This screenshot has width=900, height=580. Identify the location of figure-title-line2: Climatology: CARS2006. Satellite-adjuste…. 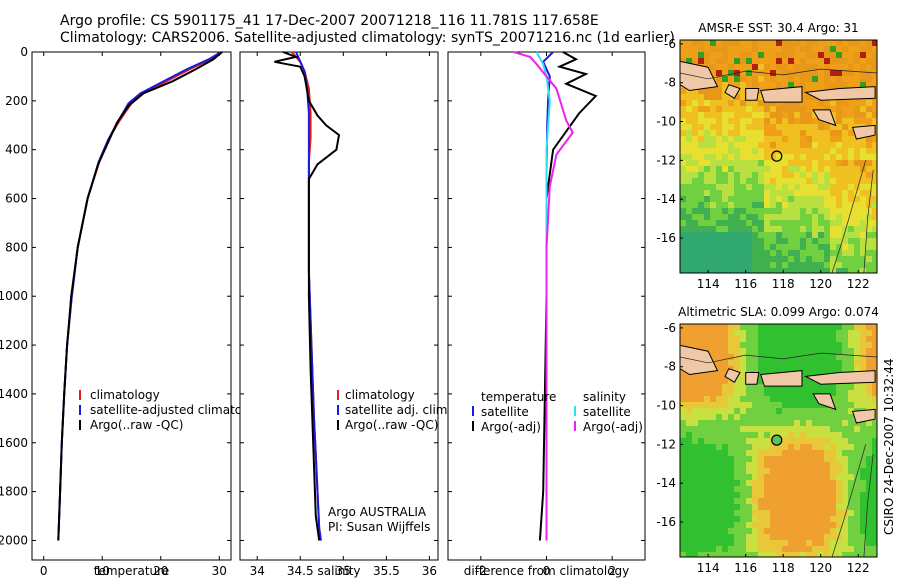
(367, 38).